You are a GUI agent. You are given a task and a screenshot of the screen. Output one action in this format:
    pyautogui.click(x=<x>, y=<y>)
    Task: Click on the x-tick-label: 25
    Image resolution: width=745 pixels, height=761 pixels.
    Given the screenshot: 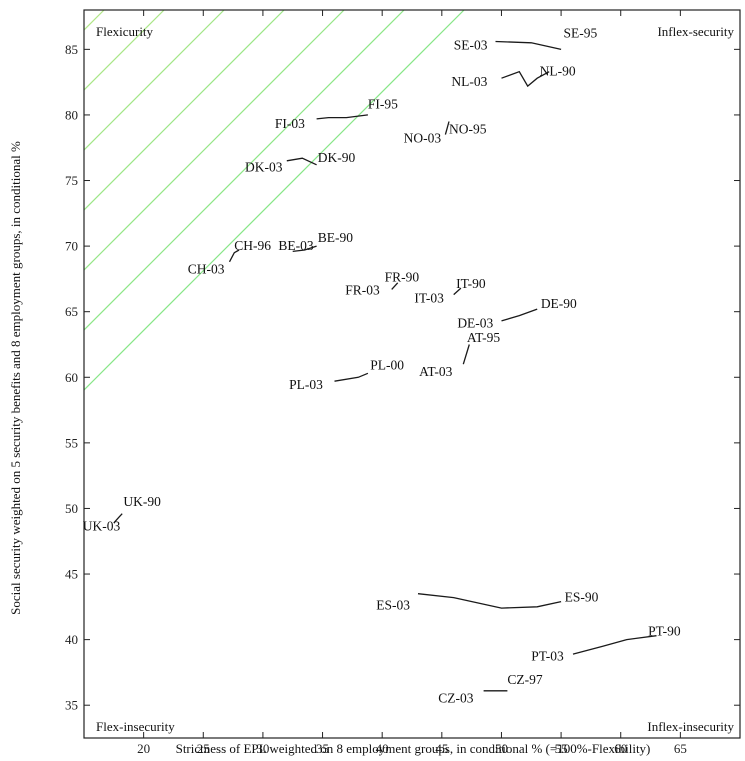 What is the action you would take?
    pyautogui.click(x=203, y=748)
    